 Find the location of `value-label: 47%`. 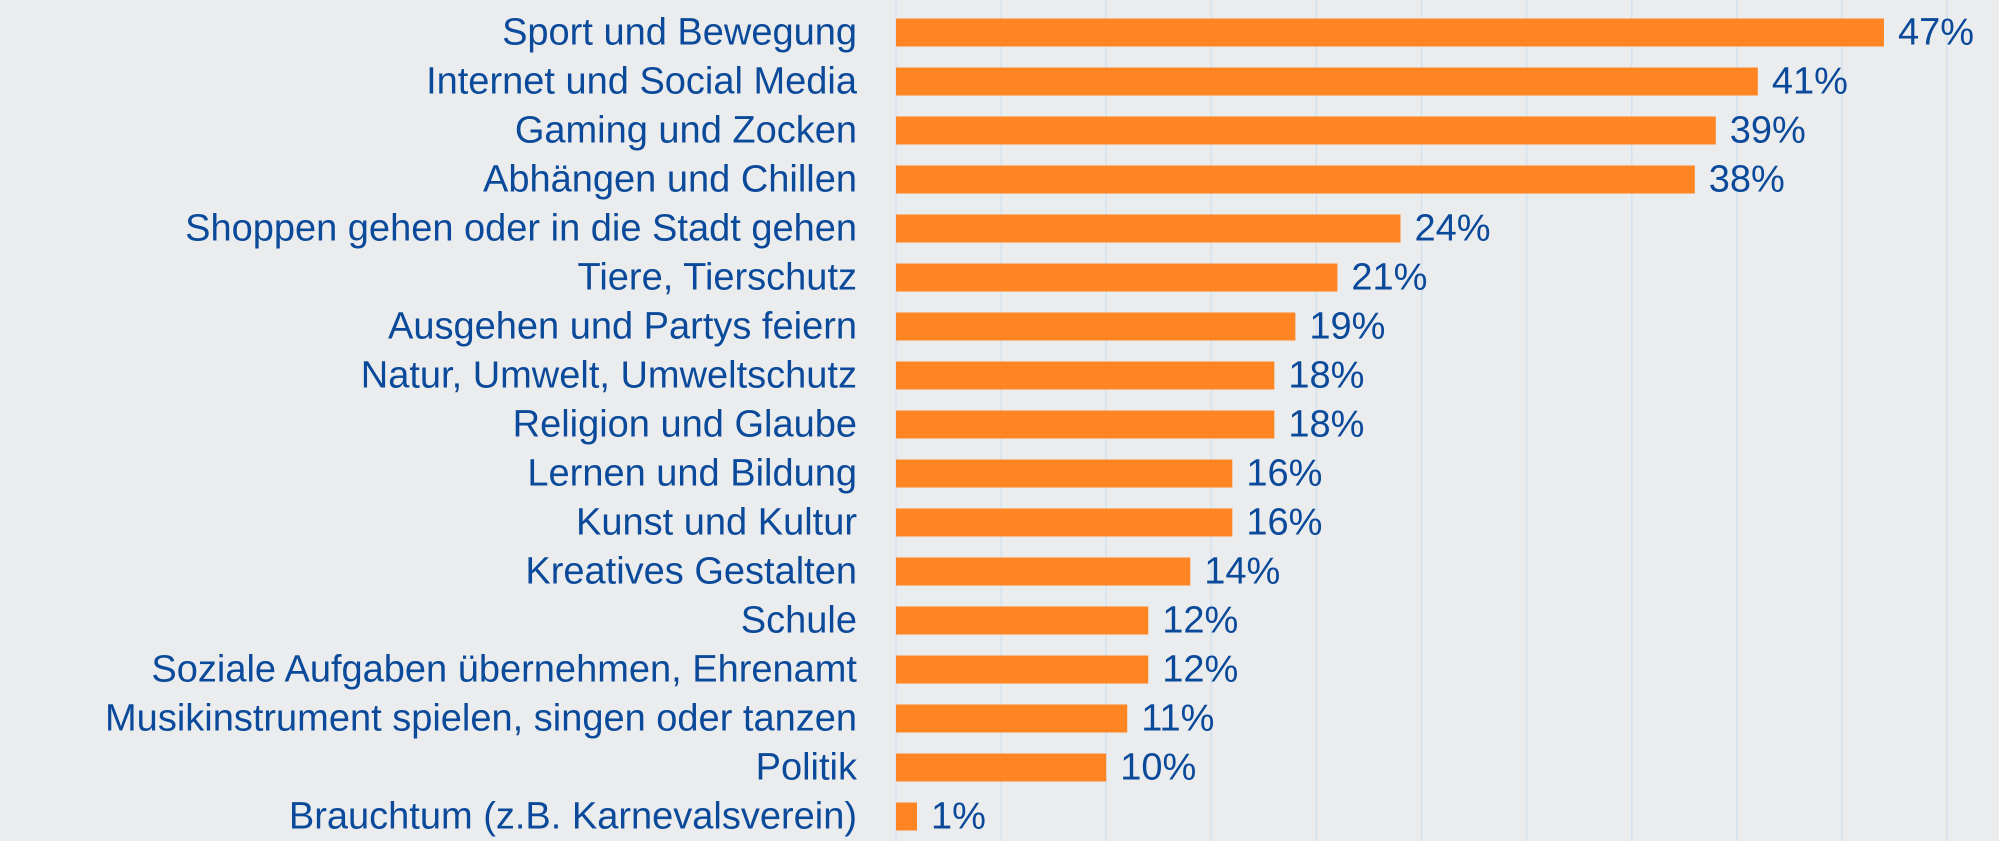

value-label: 47% is located at coordinates (1936, 33).